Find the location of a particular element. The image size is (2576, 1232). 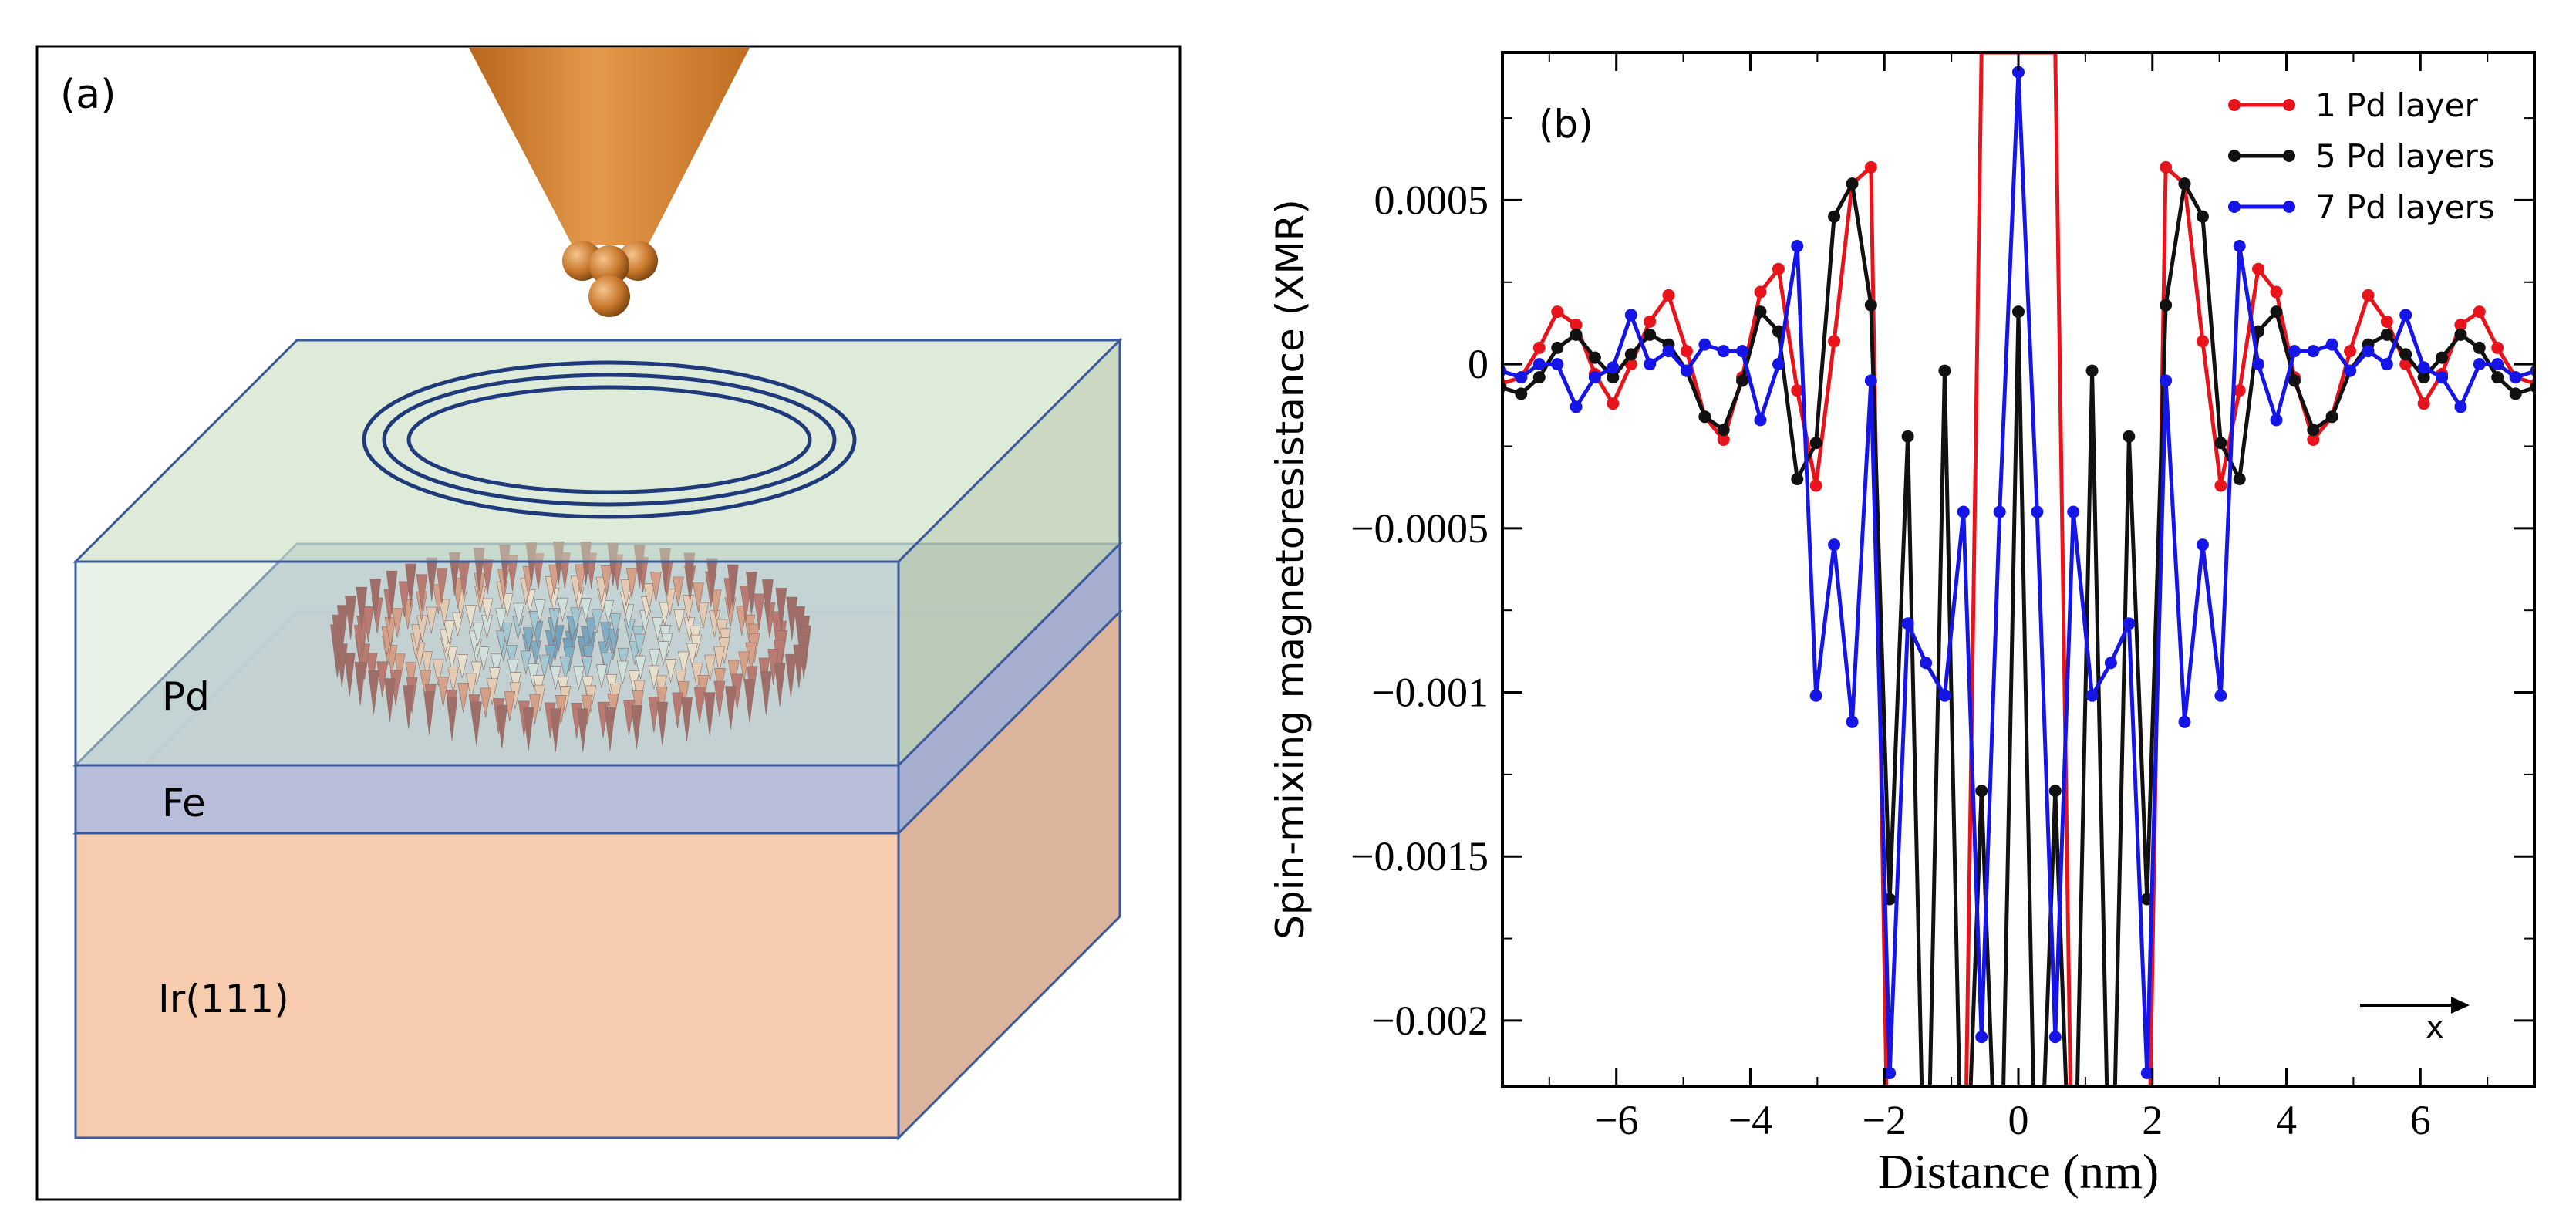

x-direction-annotation: x is located at coordinates (2415, 1021).